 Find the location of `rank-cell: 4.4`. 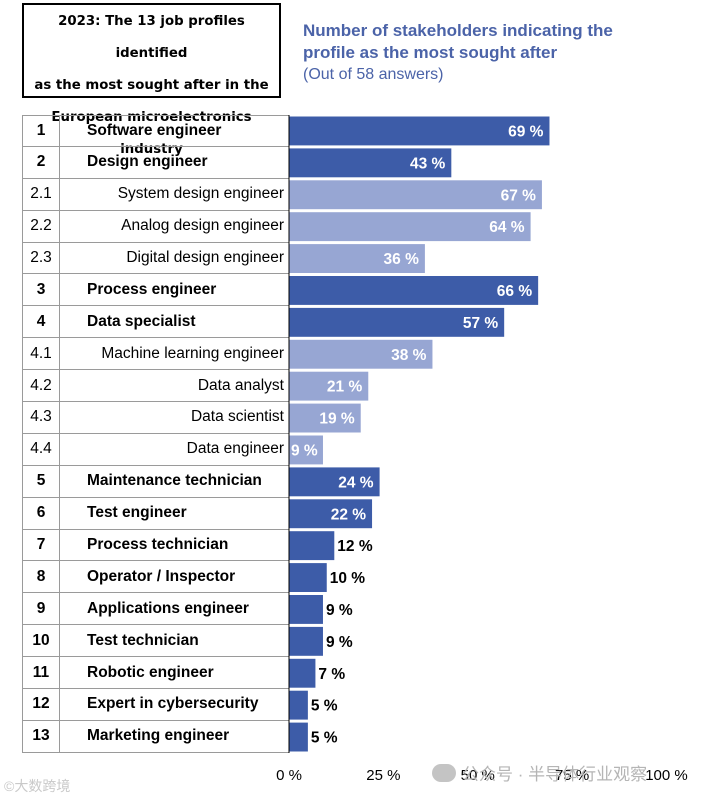

rank-cell: 4.4 is located at coordinates (41, 449).